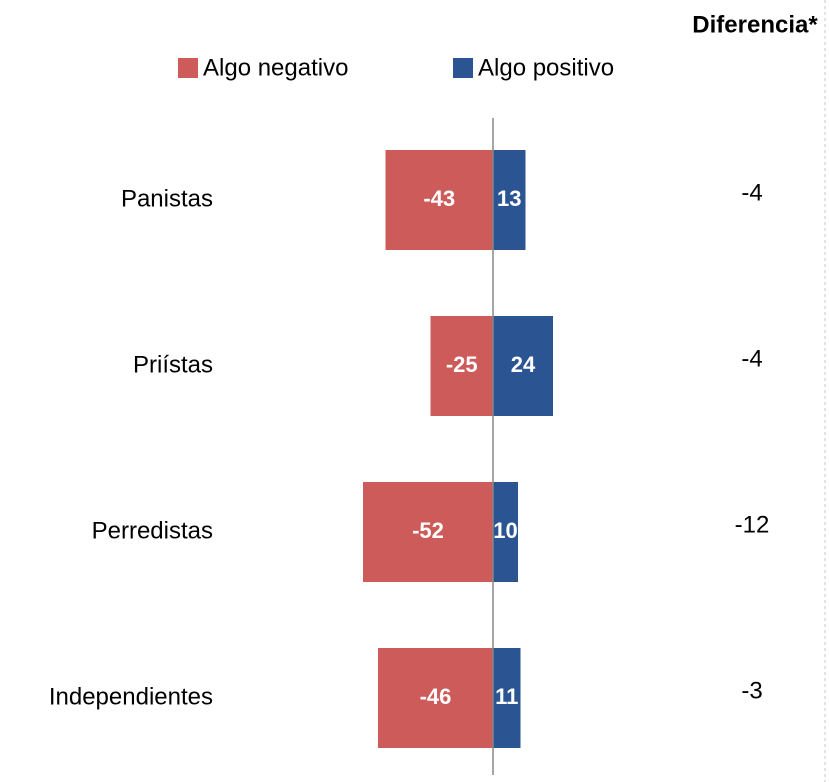 This screenshot has height=782, width=829. Describe the element at coordinates (167, 198) in the screenshot. I see `category-label: Panistas` at that location.